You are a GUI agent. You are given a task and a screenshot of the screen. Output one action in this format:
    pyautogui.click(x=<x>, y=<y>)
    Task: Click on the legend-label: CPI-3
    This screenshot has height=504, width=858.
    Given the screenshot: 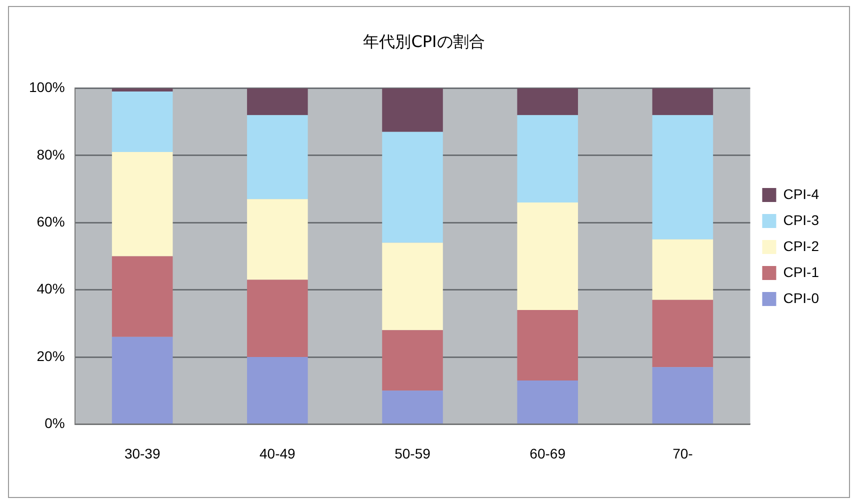 What is the action you would take?
    pyautogui.click(x=801, y=220)
    